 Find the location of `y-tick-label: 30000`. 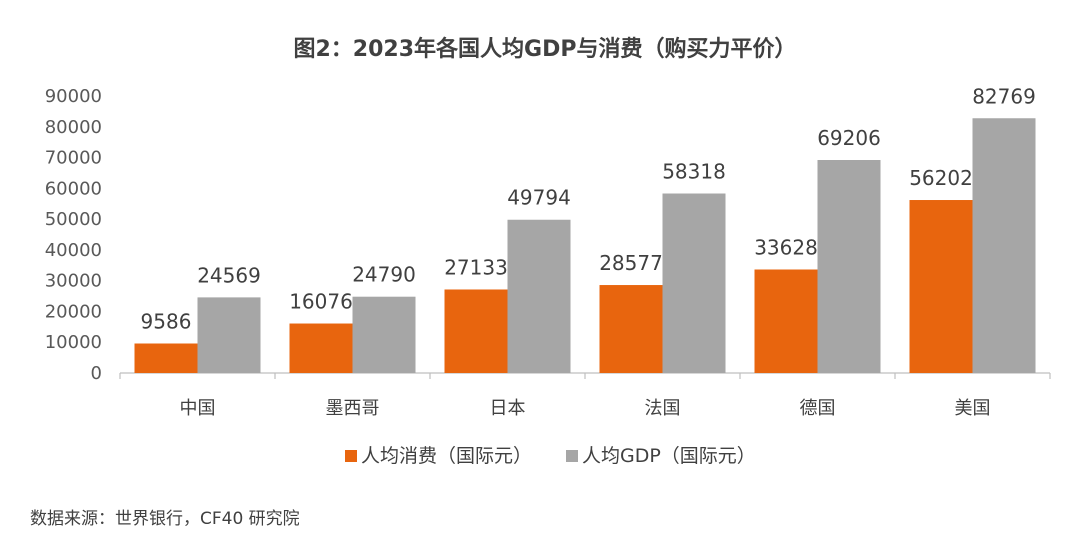

y-tick-label: 30000 is located at coordinates (73, 281).